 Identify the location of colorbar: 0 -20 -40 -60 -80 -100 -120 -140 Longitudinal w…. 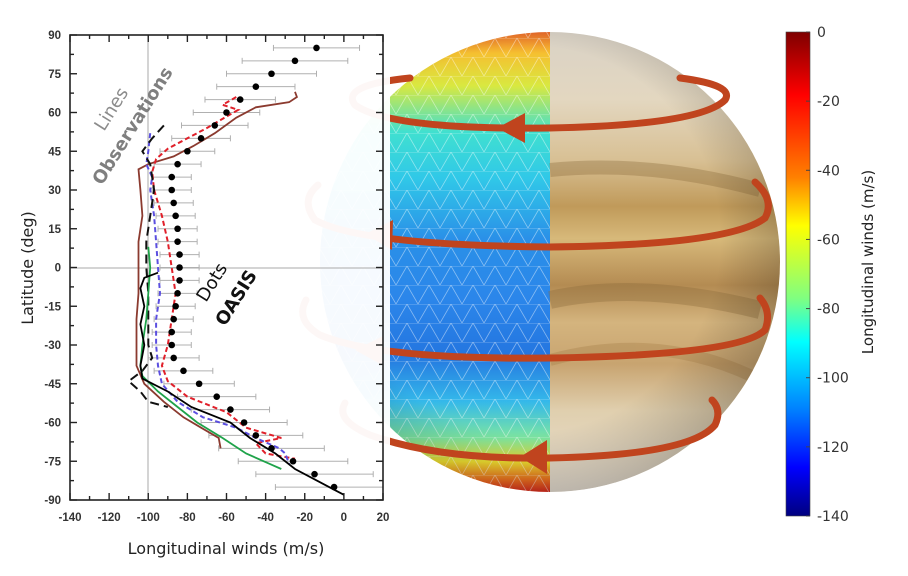
(831, 275).